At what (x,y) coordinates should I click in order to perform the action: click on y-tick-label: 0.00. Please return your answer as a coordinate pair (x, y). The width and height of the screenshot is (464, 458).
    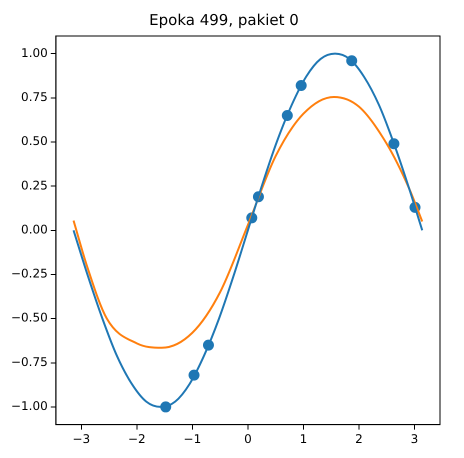
    Looking at the image, I should click on (34, 229).